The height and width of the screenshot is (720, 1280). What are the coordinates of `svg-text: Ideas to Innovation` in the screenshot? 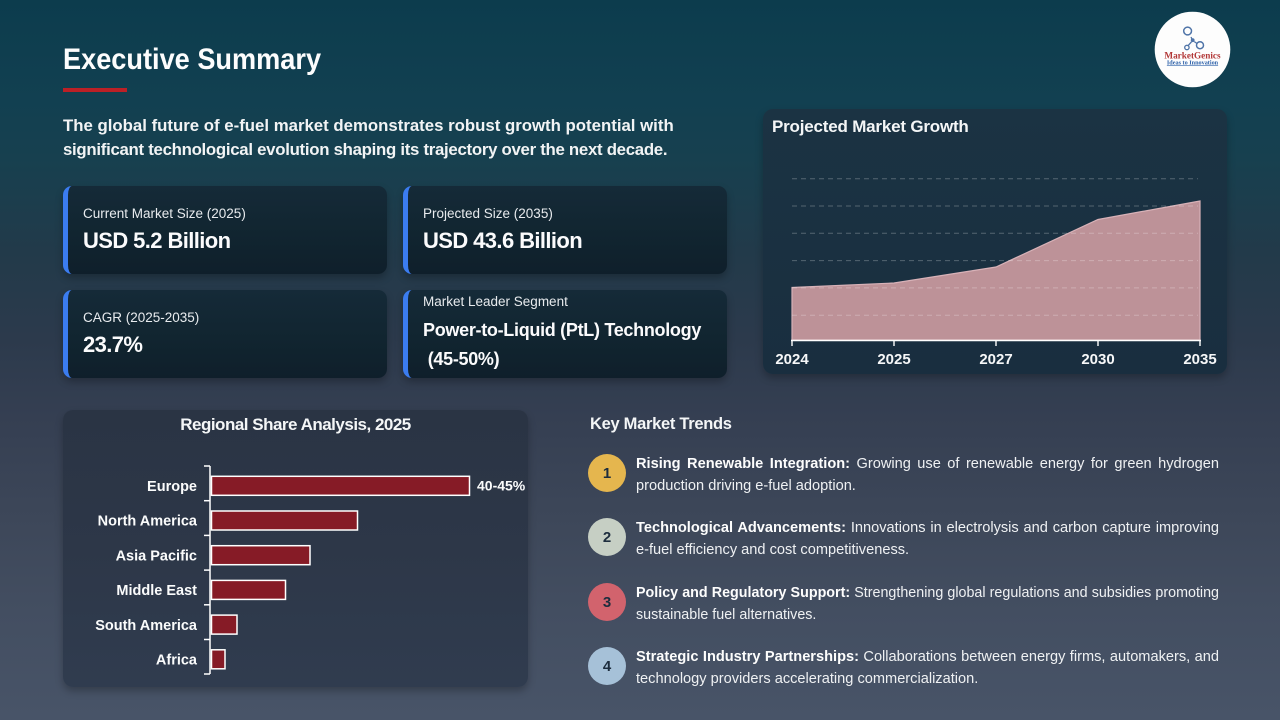 It's located at (1193, 62).